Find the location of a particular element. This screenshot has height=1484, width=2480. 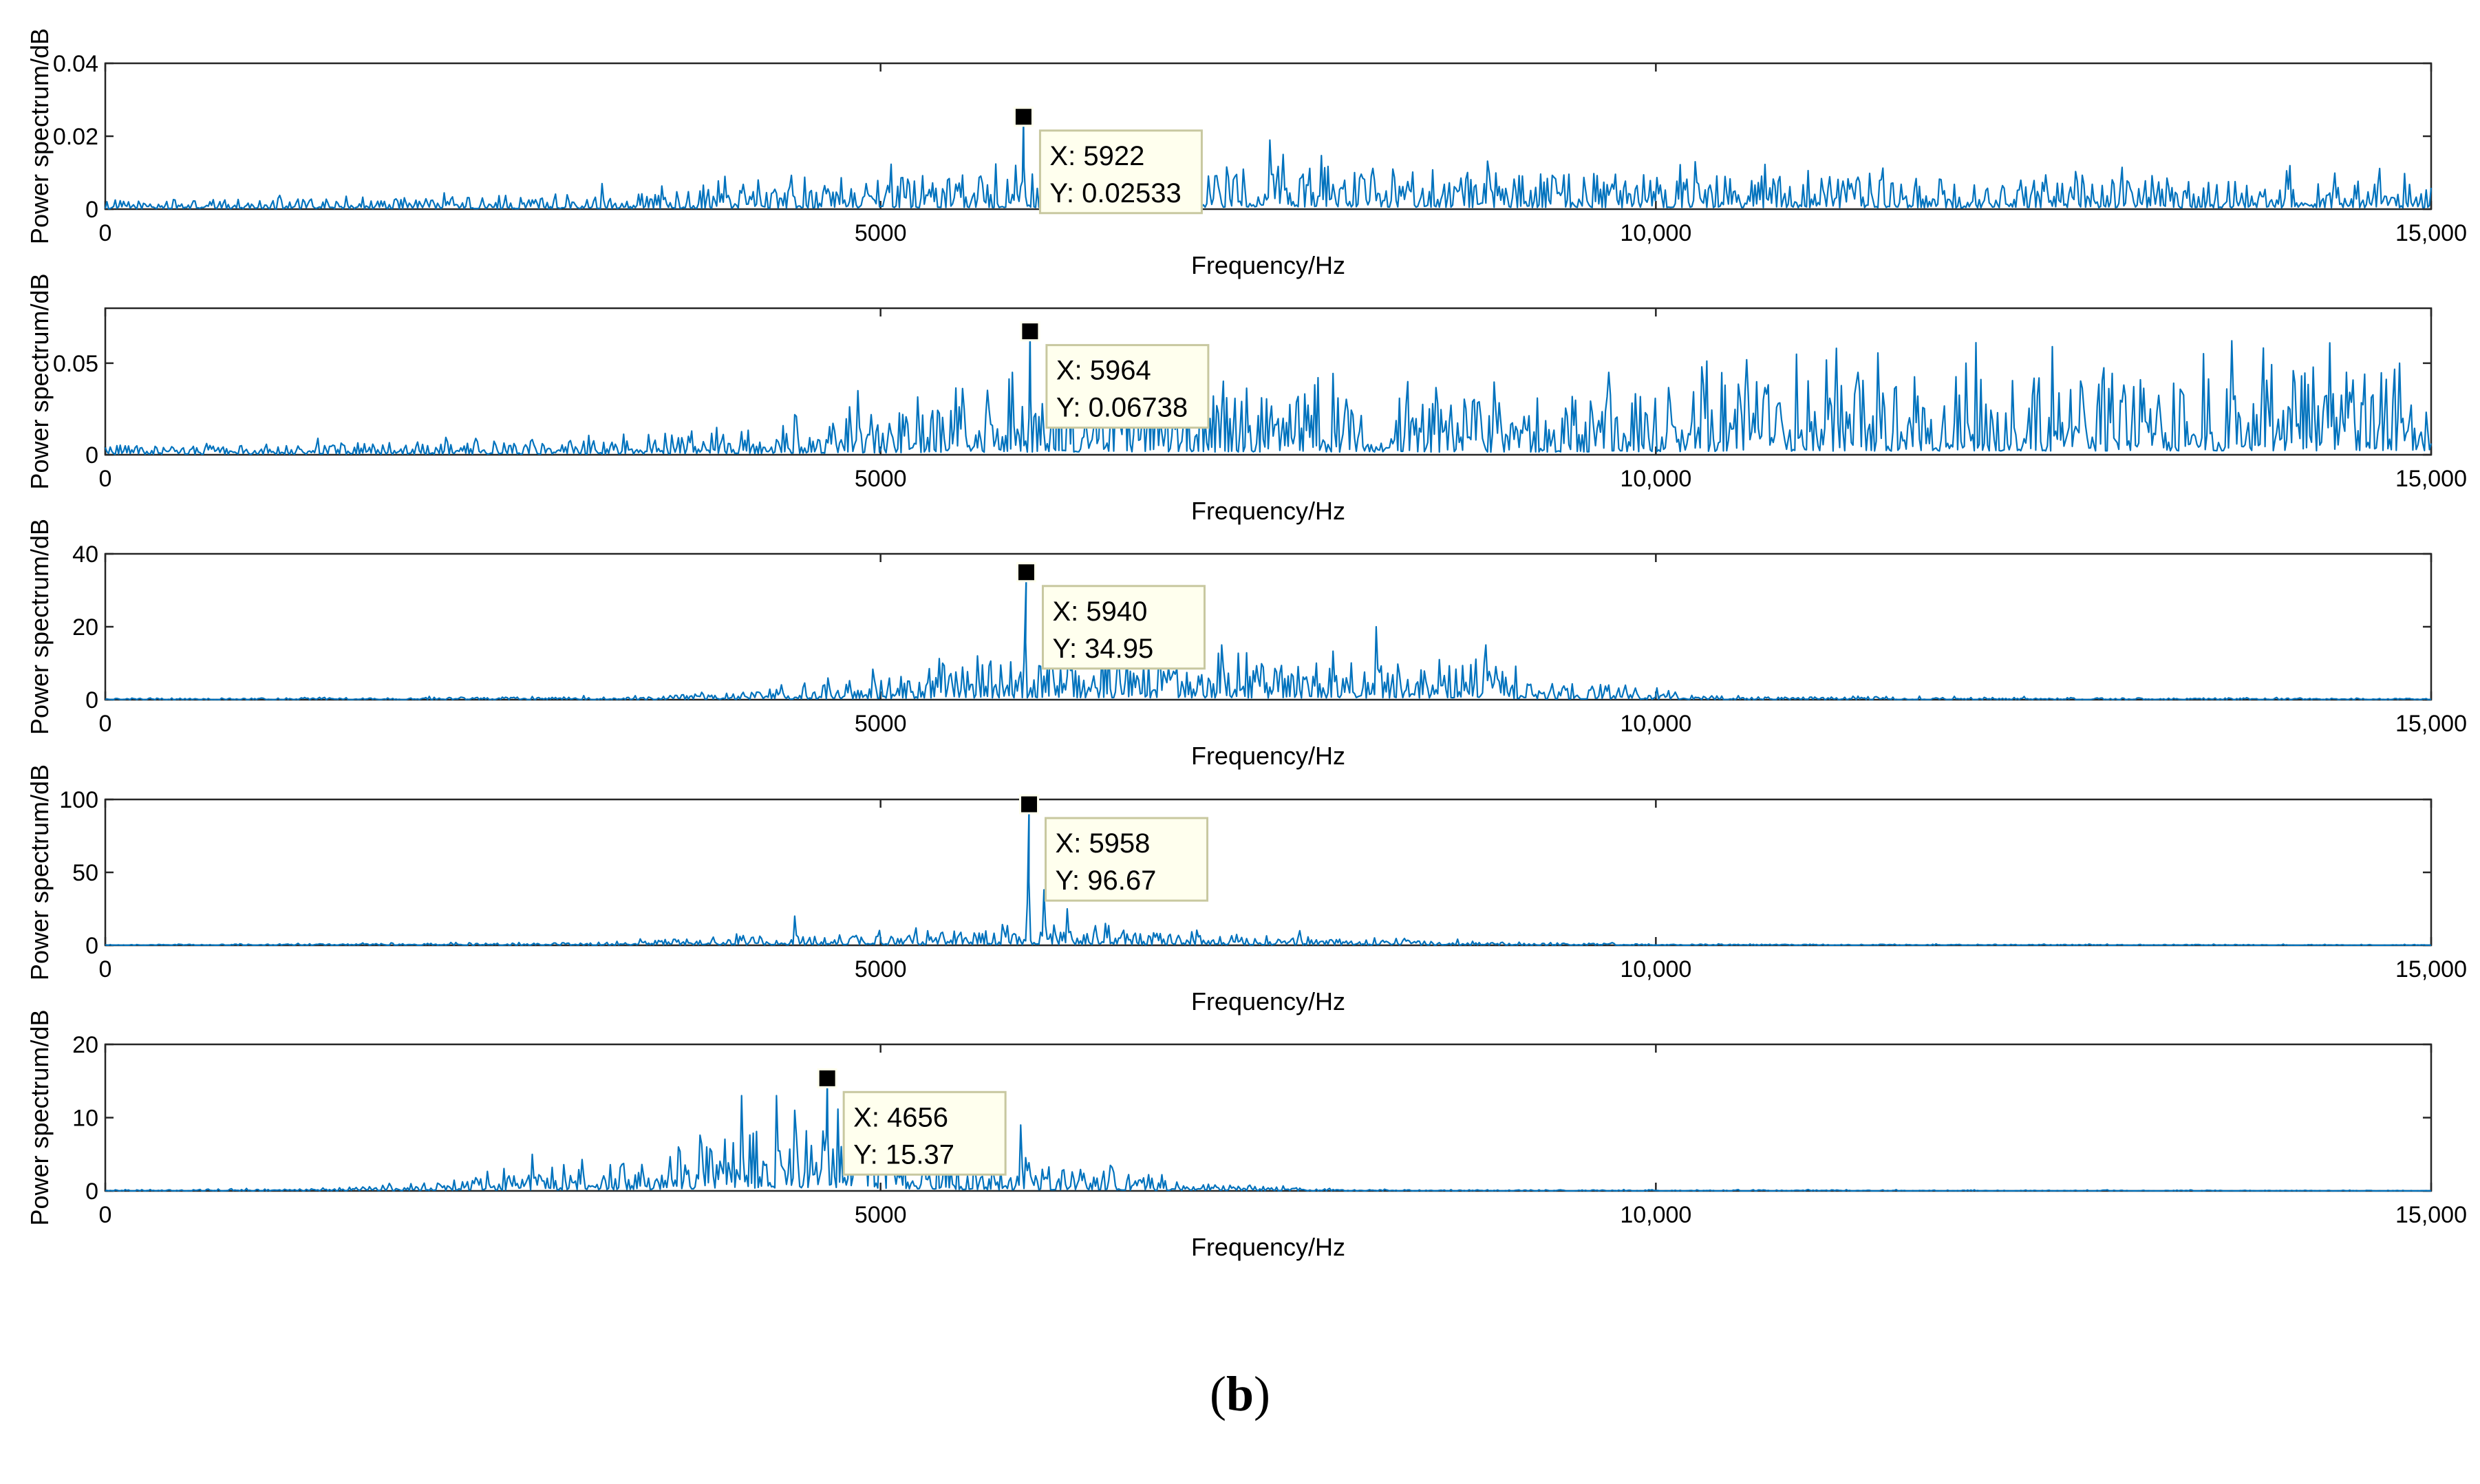

datatip: X: 4656 Y: 15.37 is located at coordinates (924, 1133).